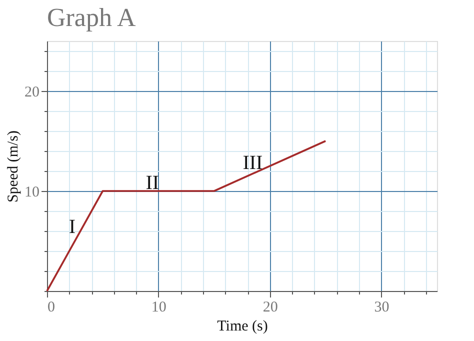 The width and height of the screenshot is (474, 341). I want to click on x-tick-label: 20, so click(270, 308).